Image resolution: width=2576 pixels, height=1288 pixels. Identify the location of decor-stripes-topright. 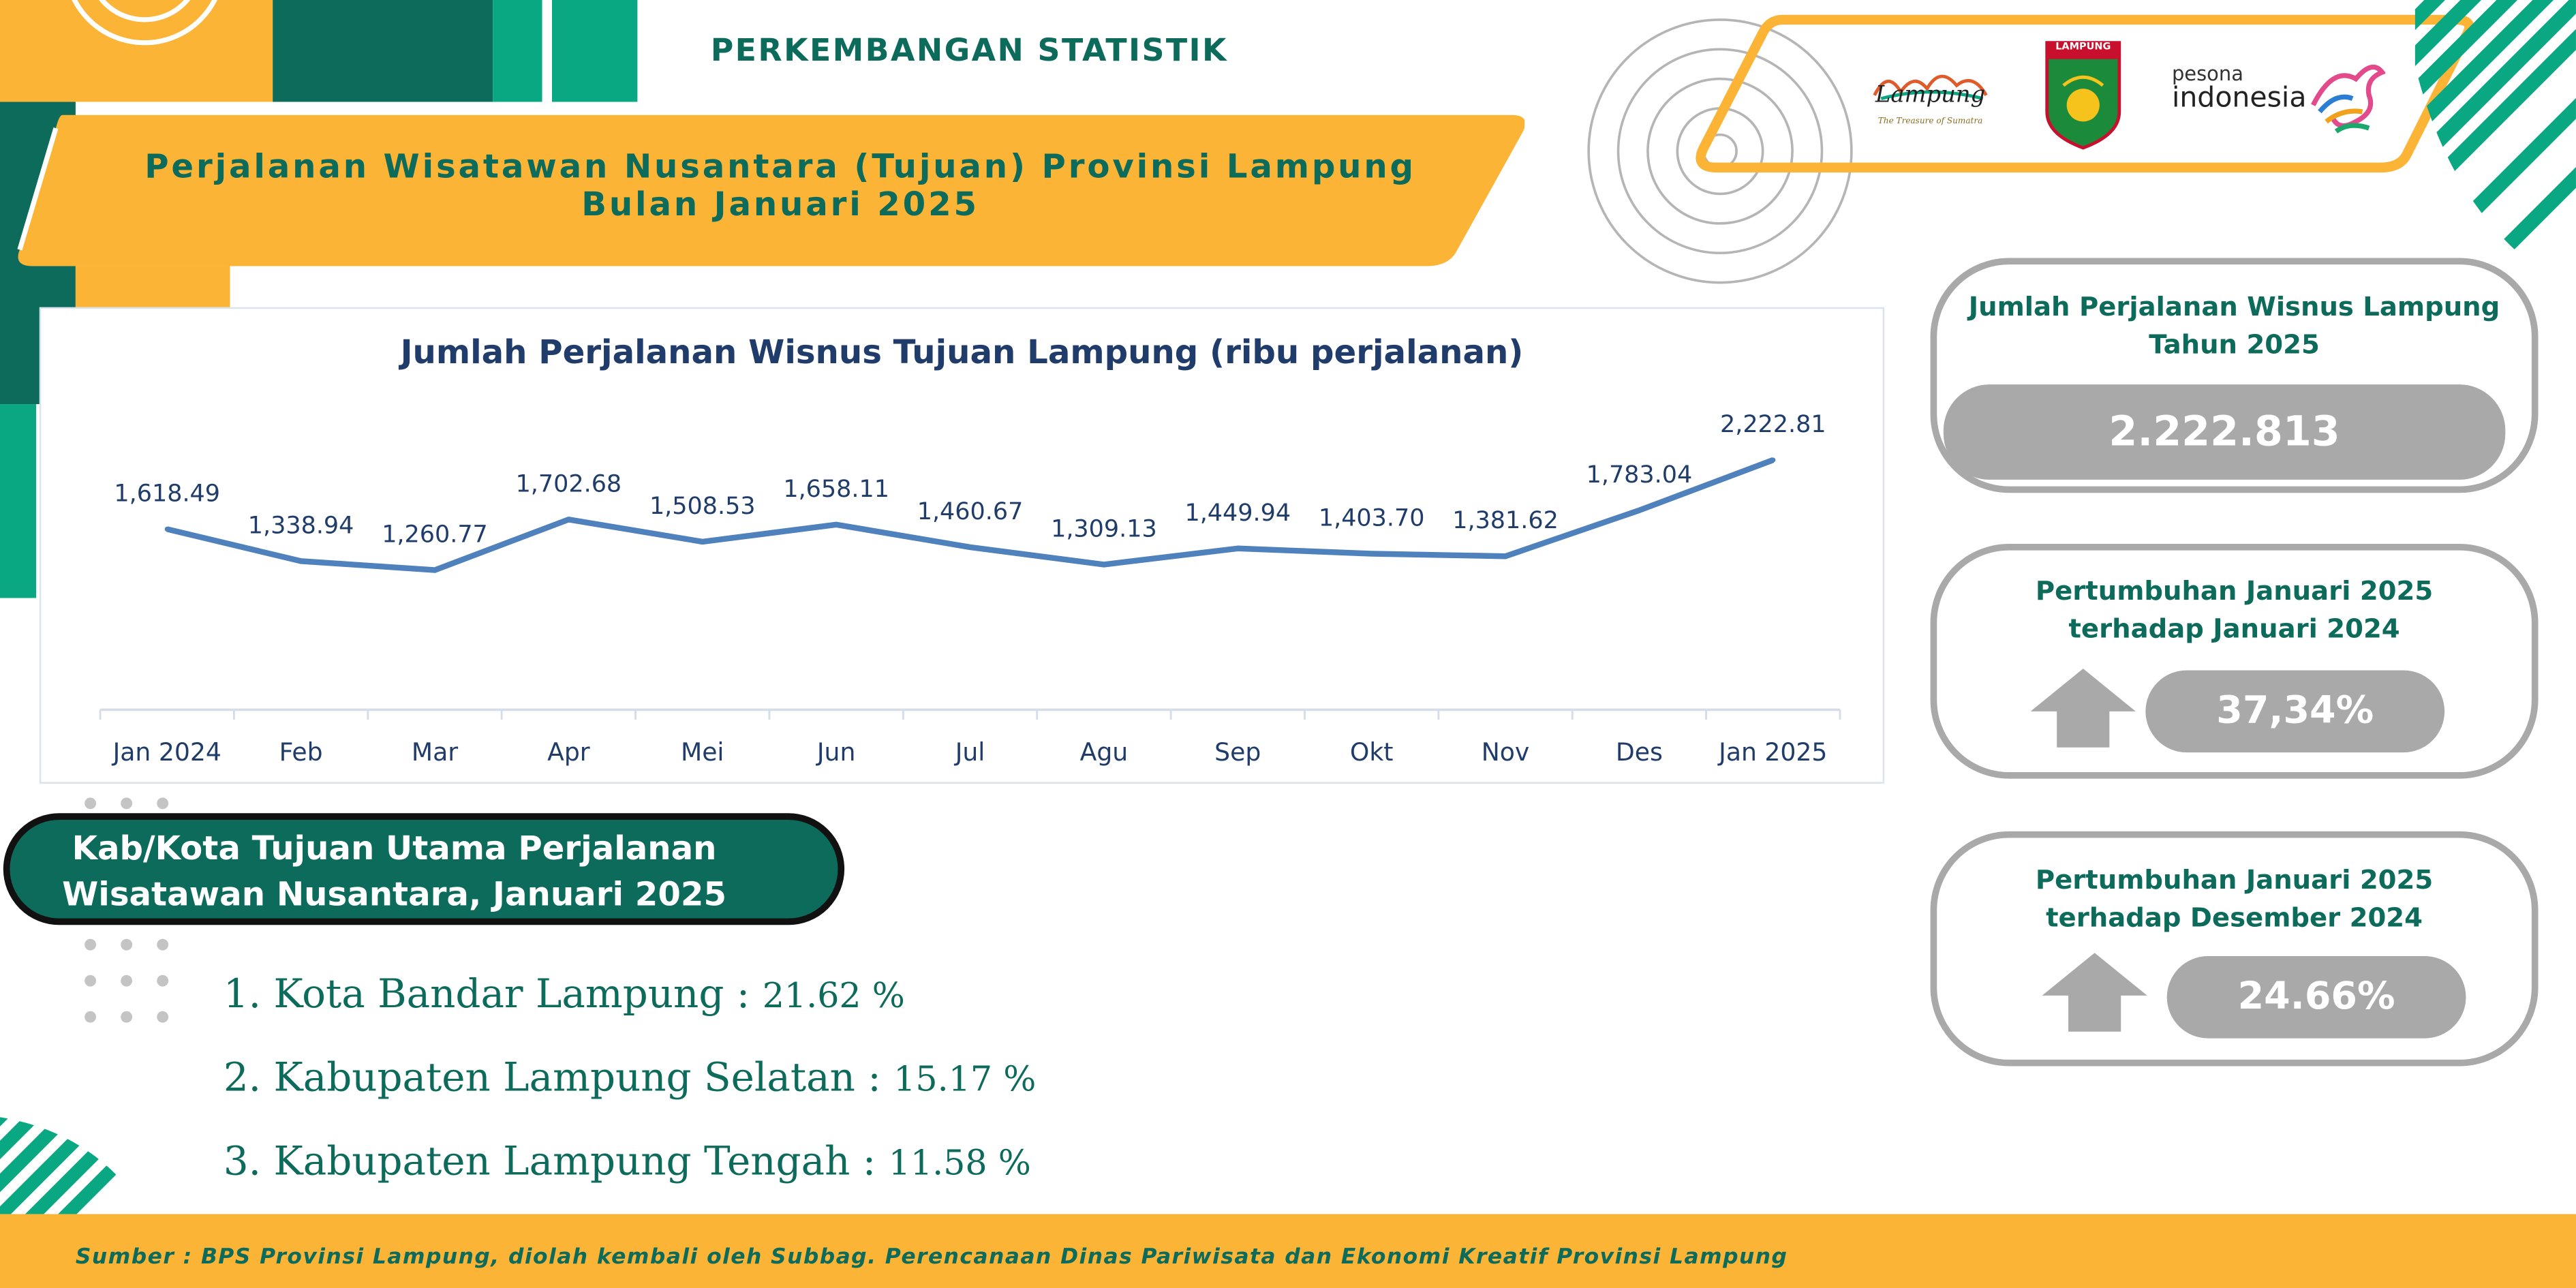
(2495, 131).